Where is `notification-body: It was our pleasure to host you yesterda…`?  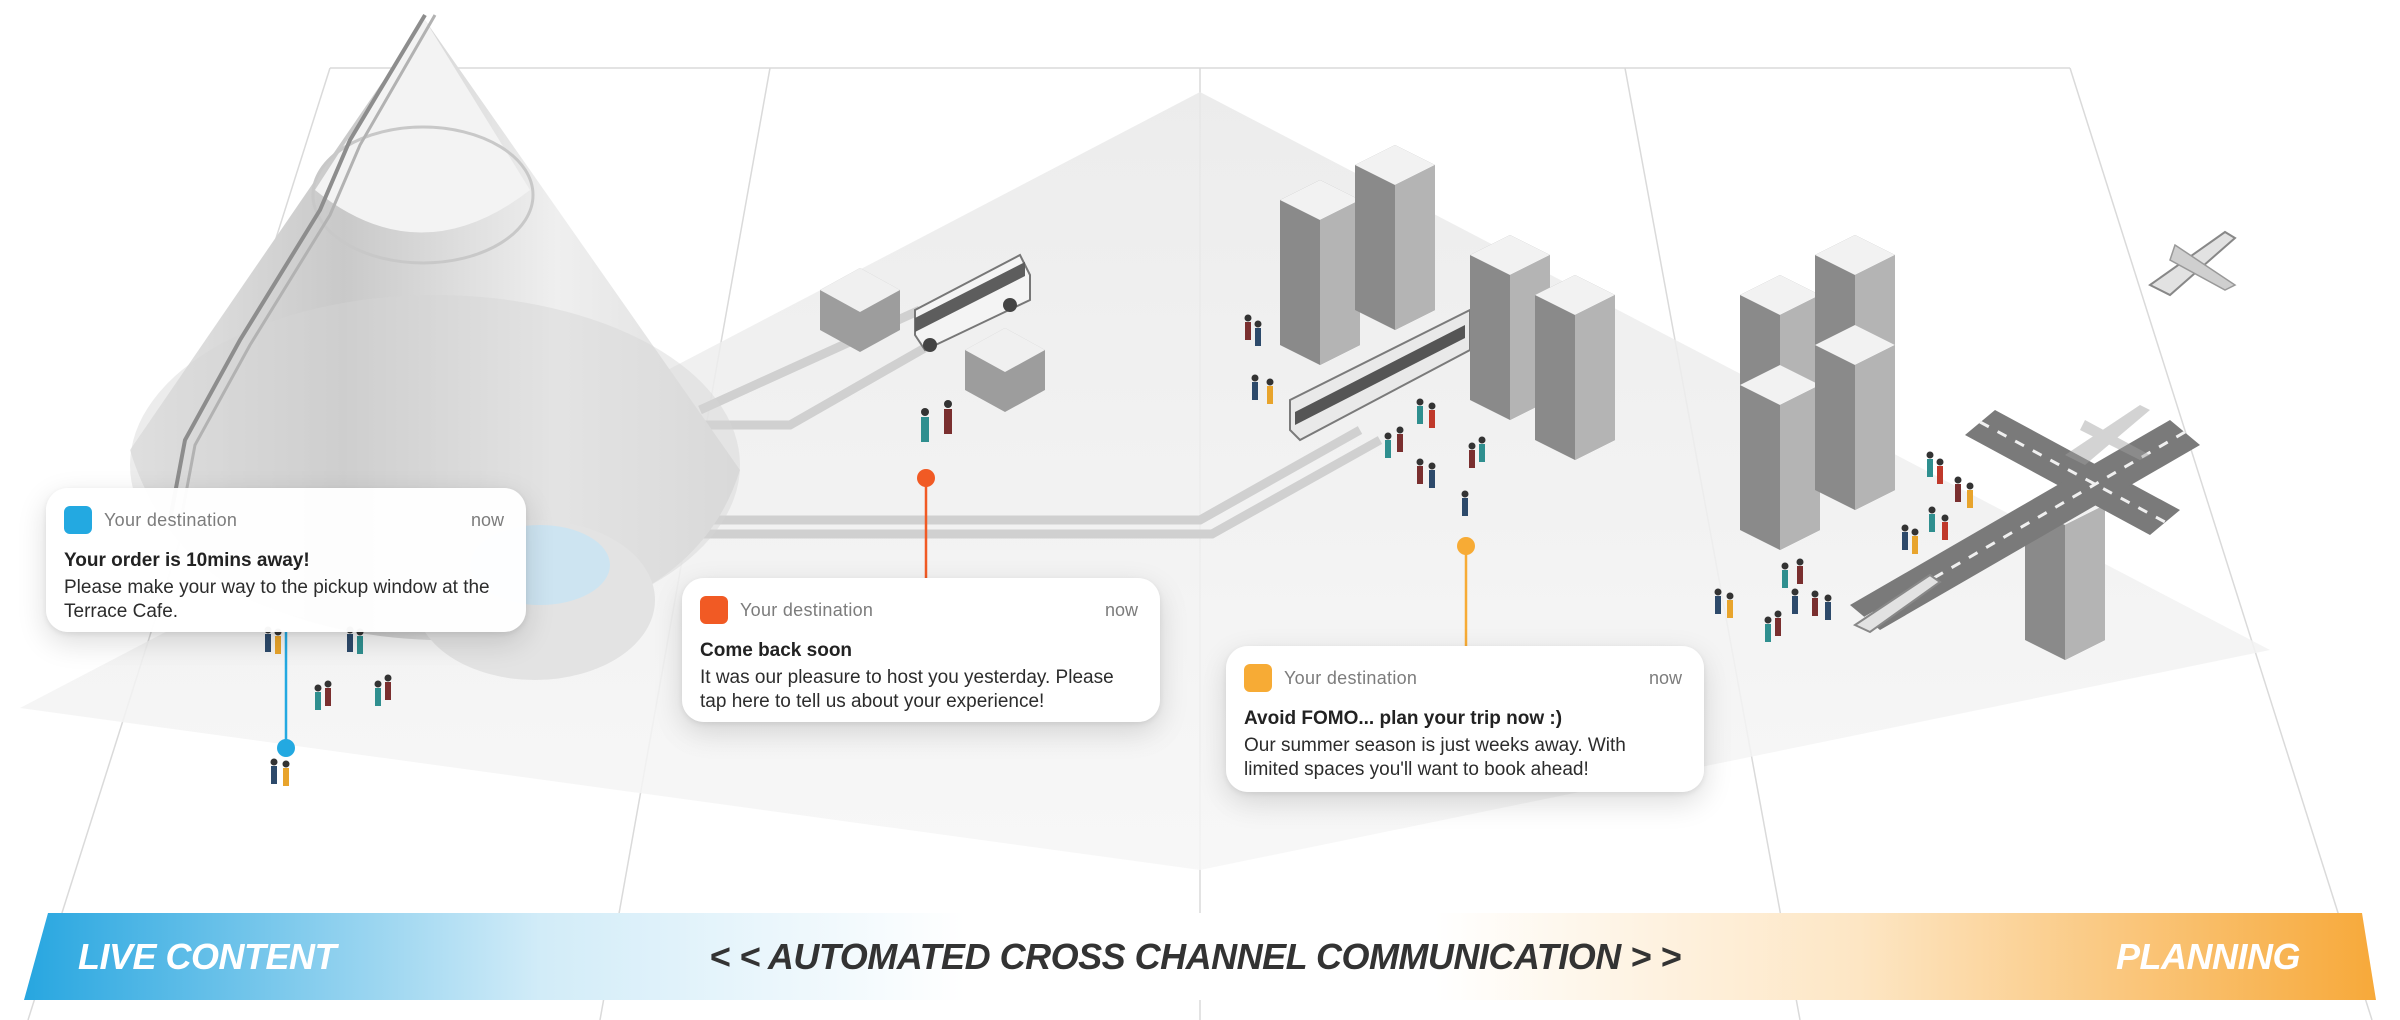
notification-body: It was our pleasure to host you yesterda… is located at coordinates (907, 689).